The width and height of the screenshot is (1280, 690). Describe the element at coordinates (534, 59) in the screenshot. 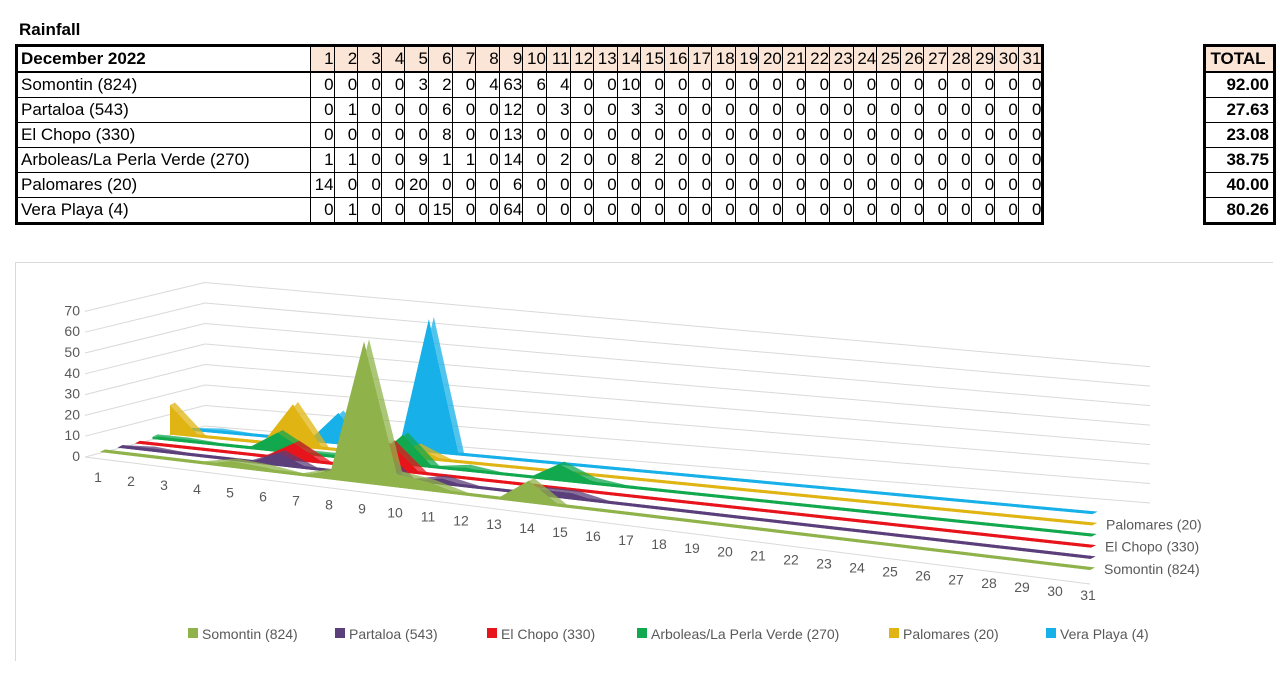

I see `day-header: 10` at that location.